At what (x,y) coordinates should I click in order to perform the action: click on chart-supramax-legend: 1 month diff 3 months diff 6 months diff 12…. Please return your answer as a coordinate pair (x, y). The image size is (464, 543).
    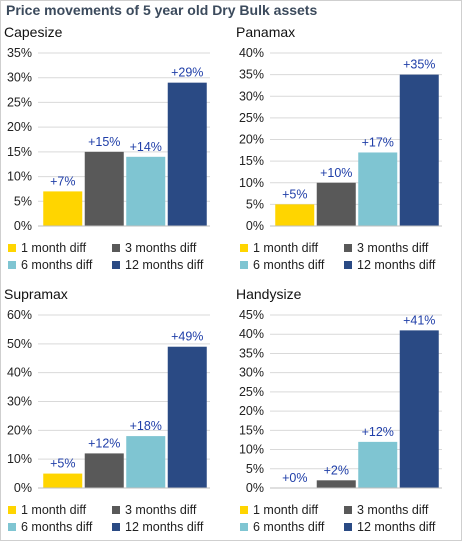
    Looking at the image, I should click on (119, 520).